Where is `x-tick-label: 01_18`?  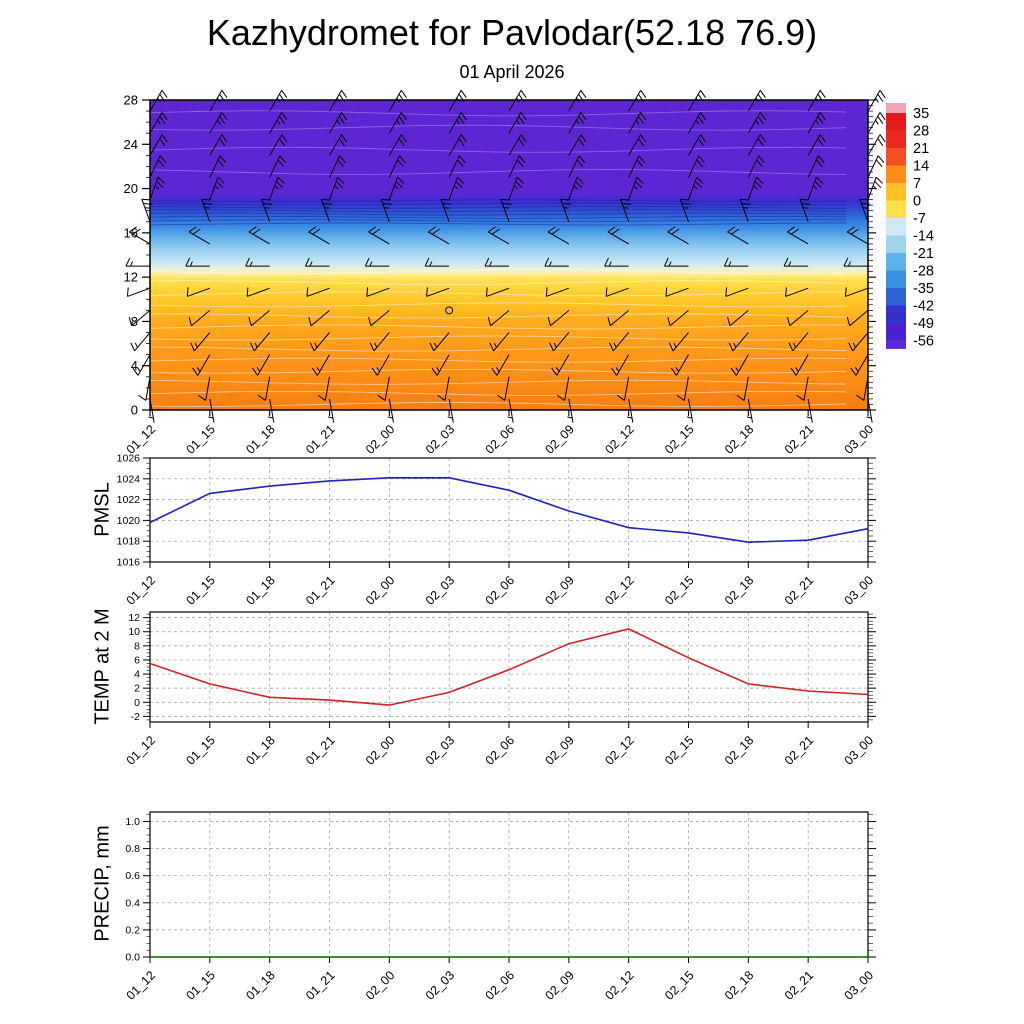
x-tick-label: 01_18 is located at coordinates (260, 439).